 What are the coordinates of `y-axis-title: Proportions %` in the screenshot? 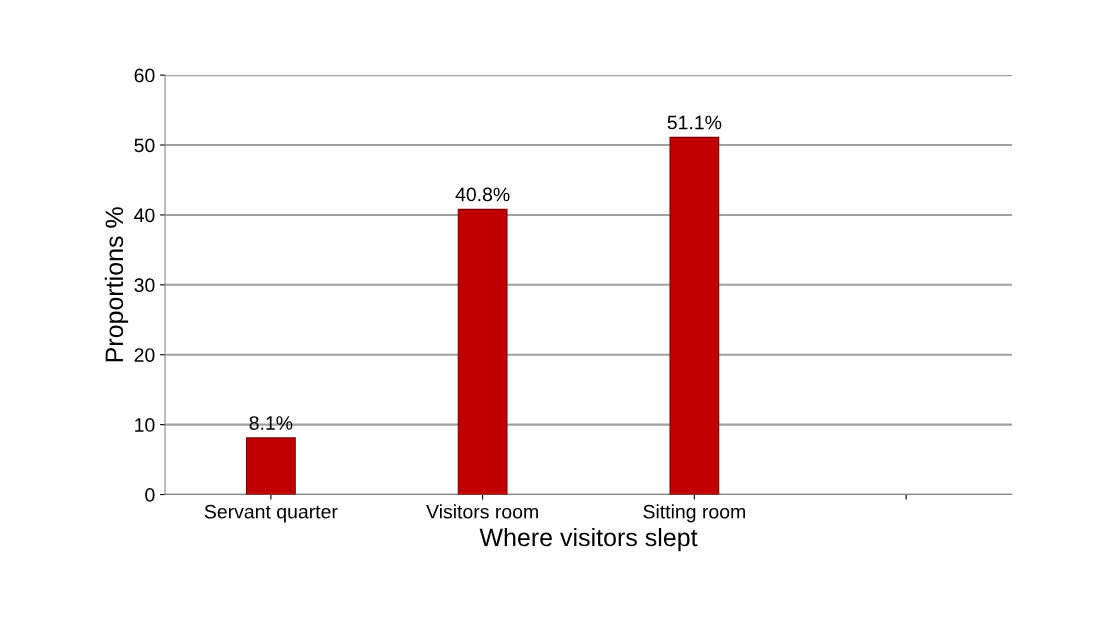 It's located at (116, 284).